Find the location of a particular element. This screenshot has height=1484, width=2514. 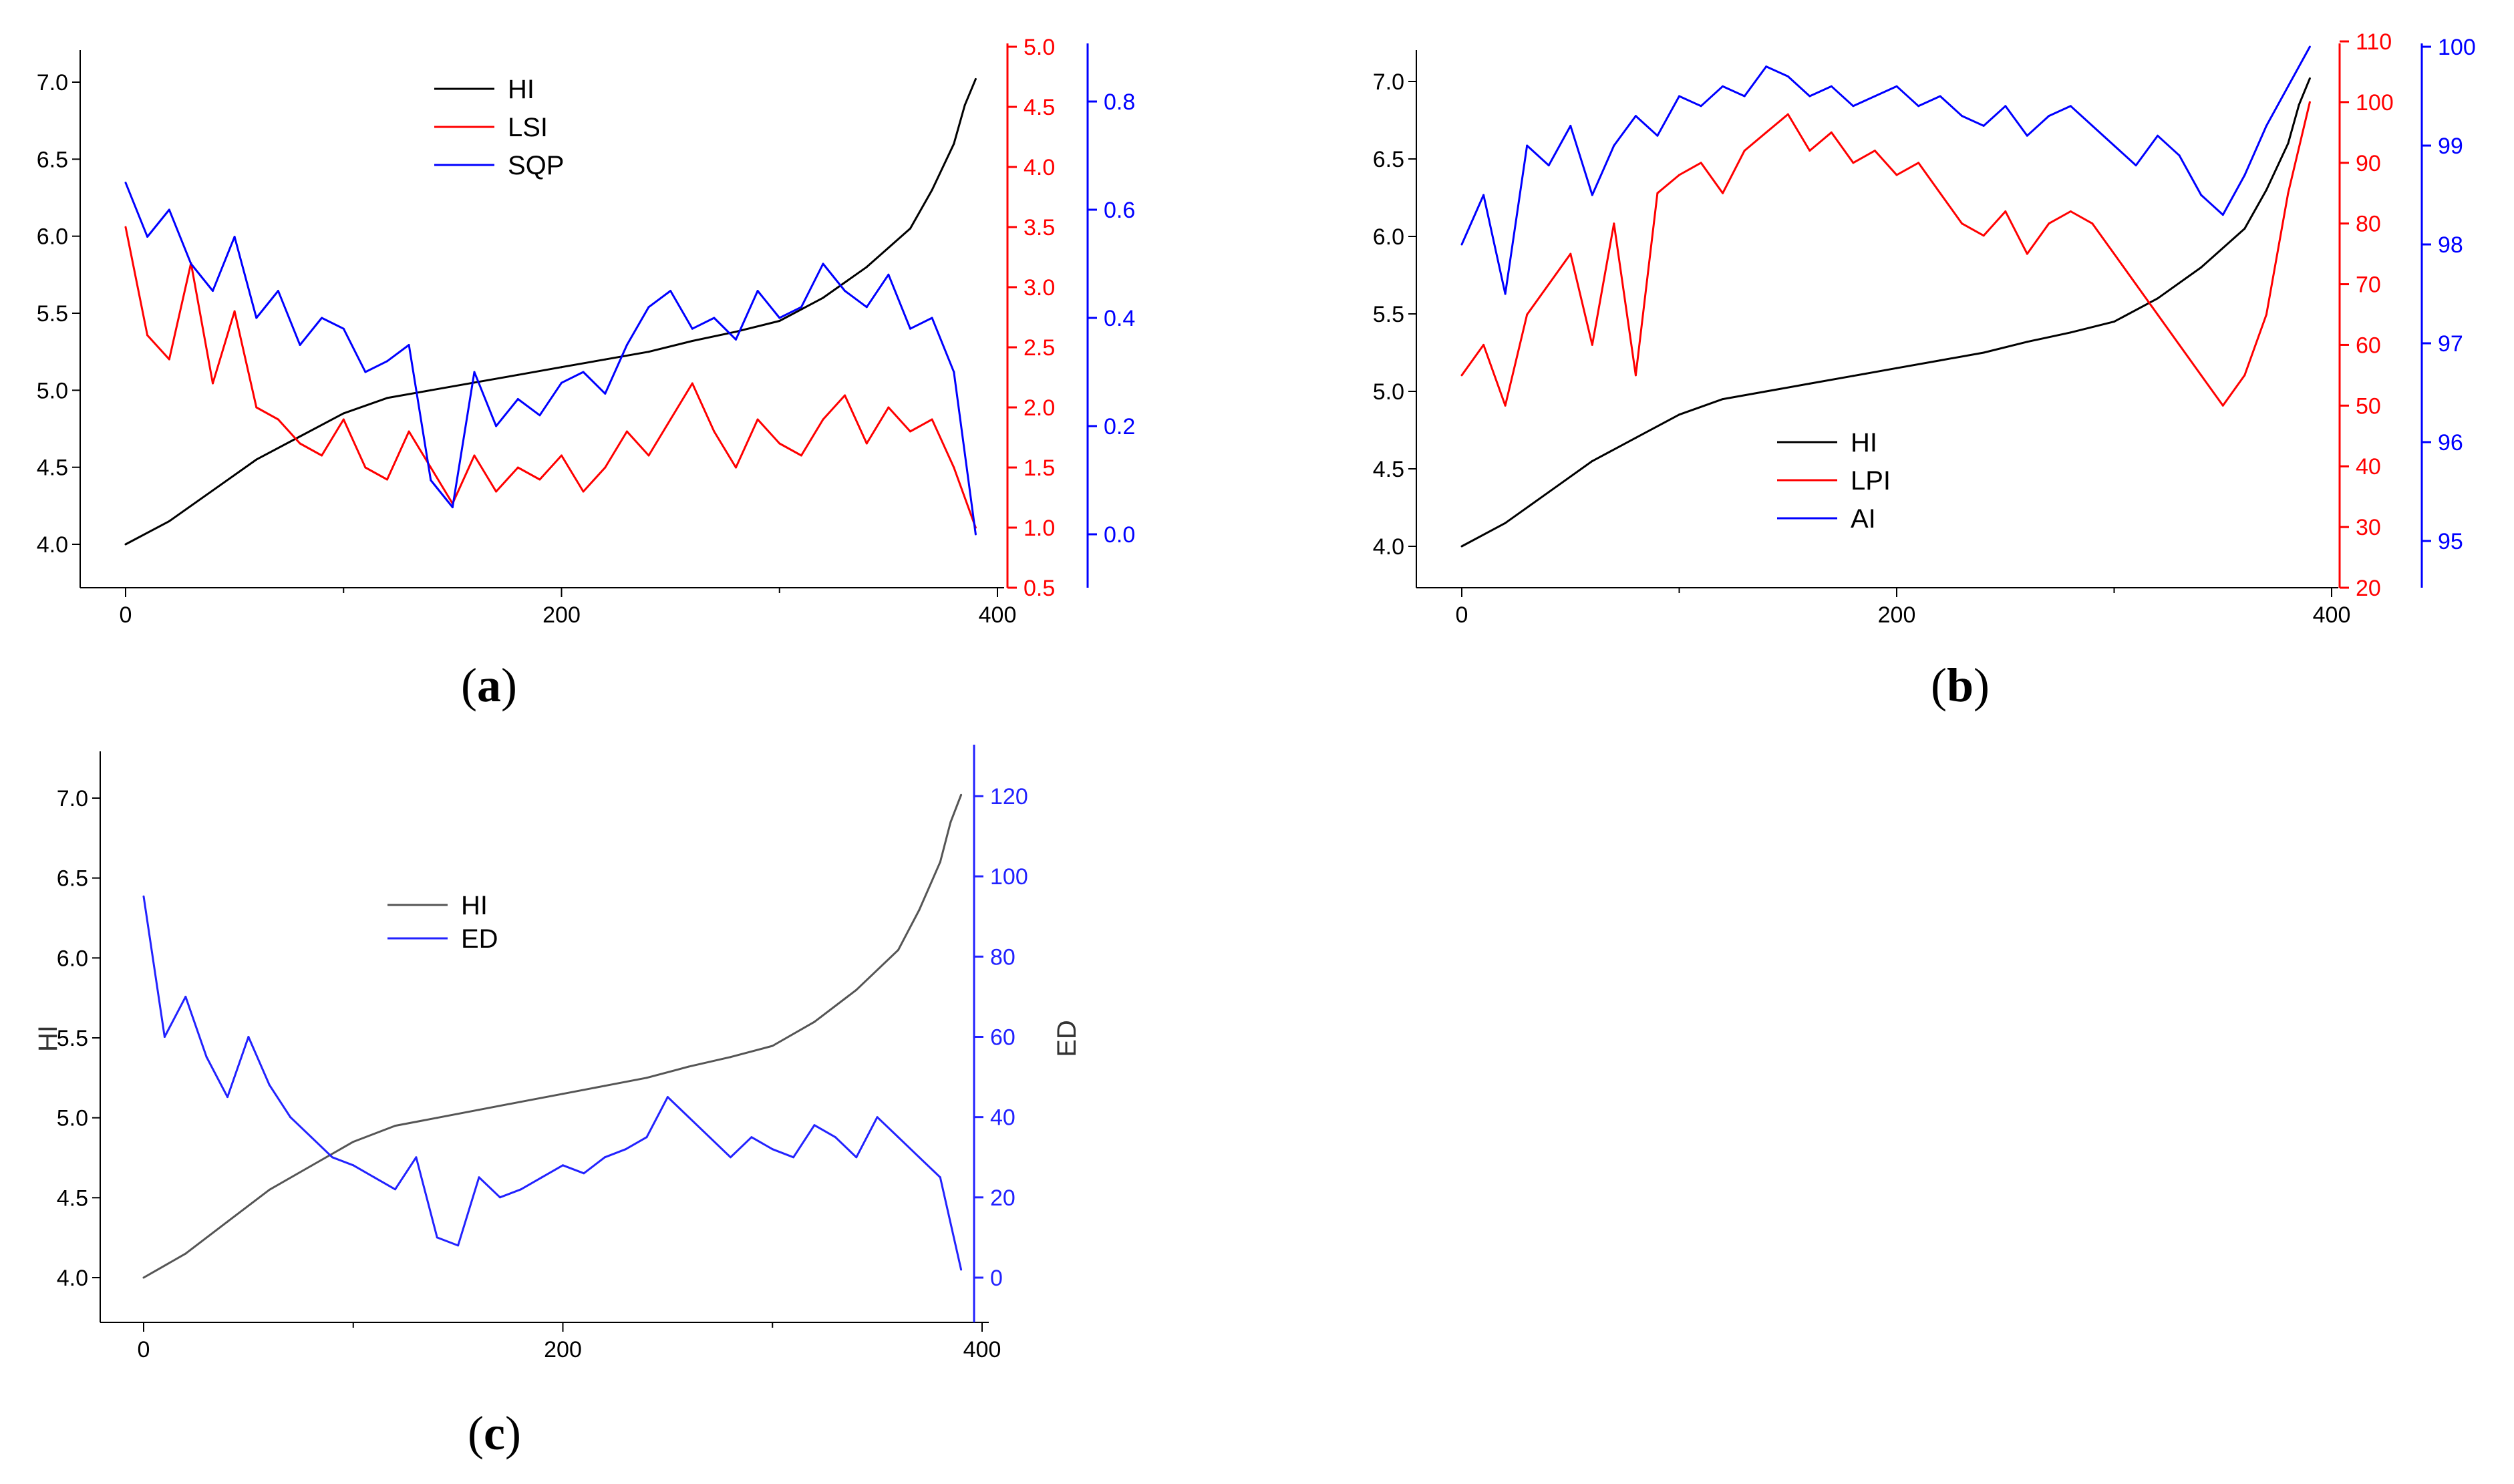

y-left-tick-label: 4.5 is located at coordinates (1388, 469).